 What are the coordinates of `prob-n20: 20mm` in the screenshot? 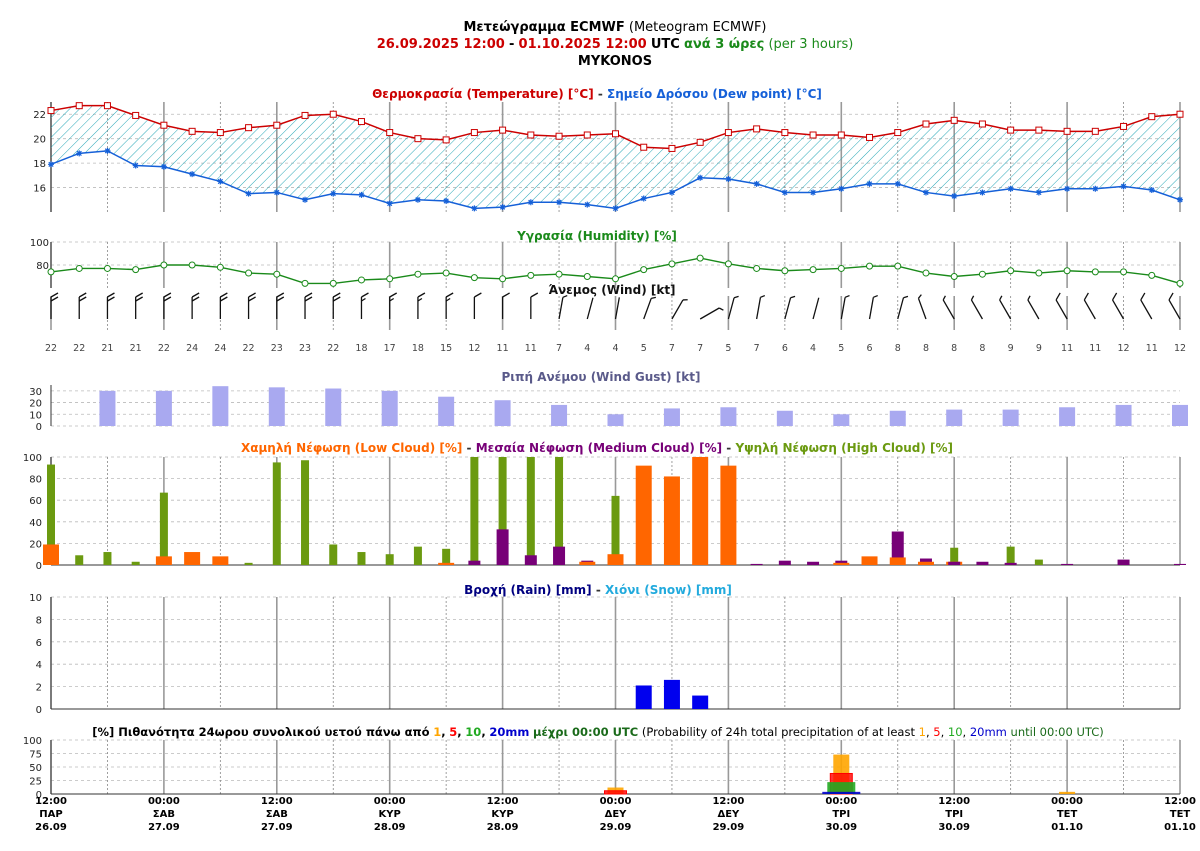 It's located at (988, 732).